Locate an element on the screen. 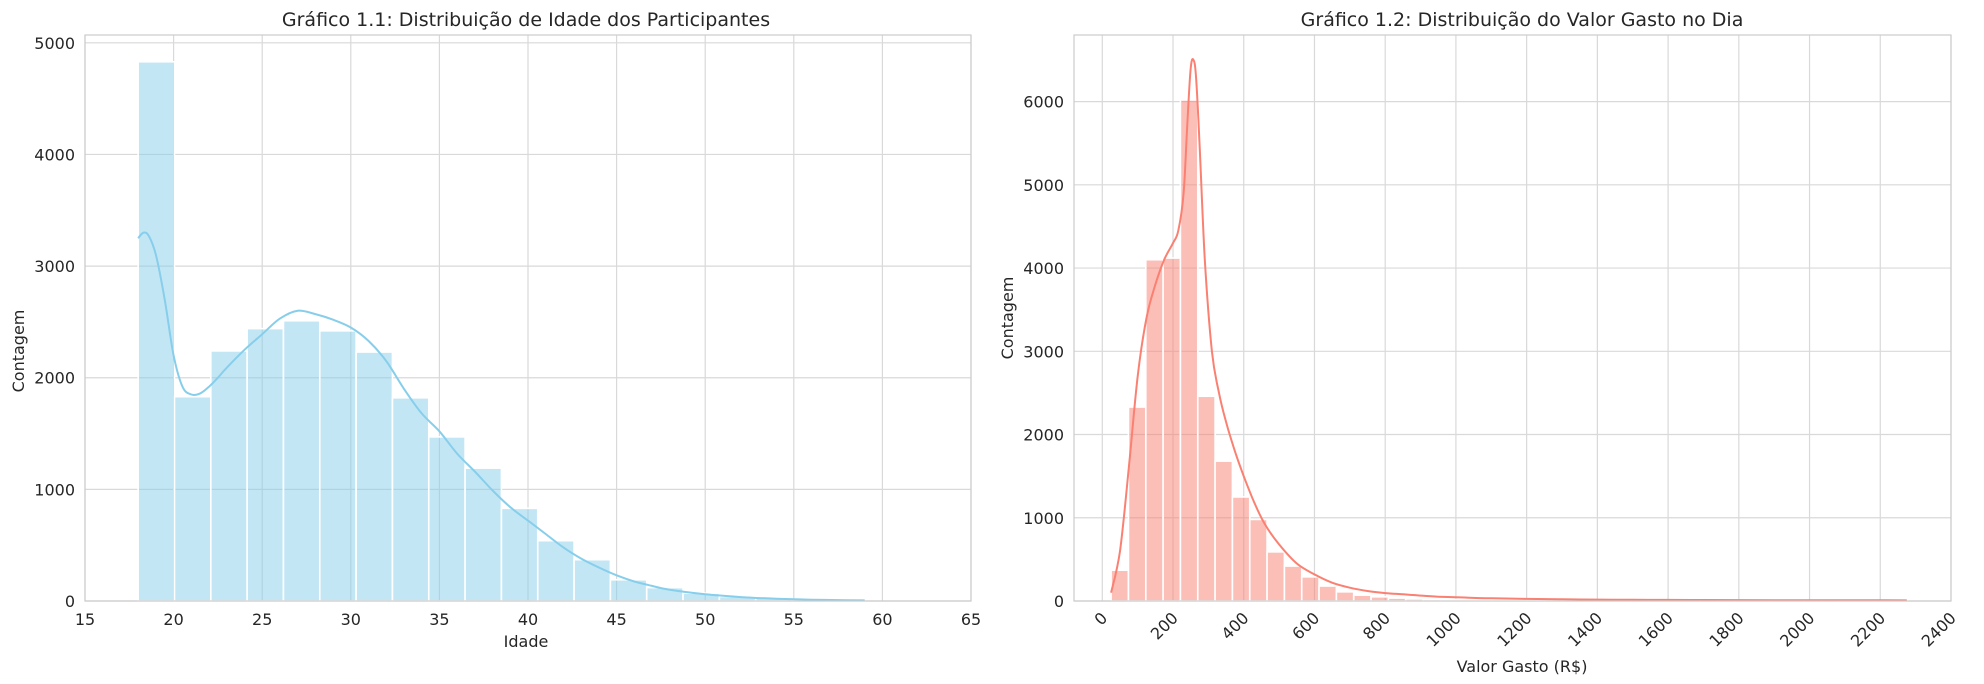  chart-1-x-tick-label: 30 is located at coordinates (351, 619).